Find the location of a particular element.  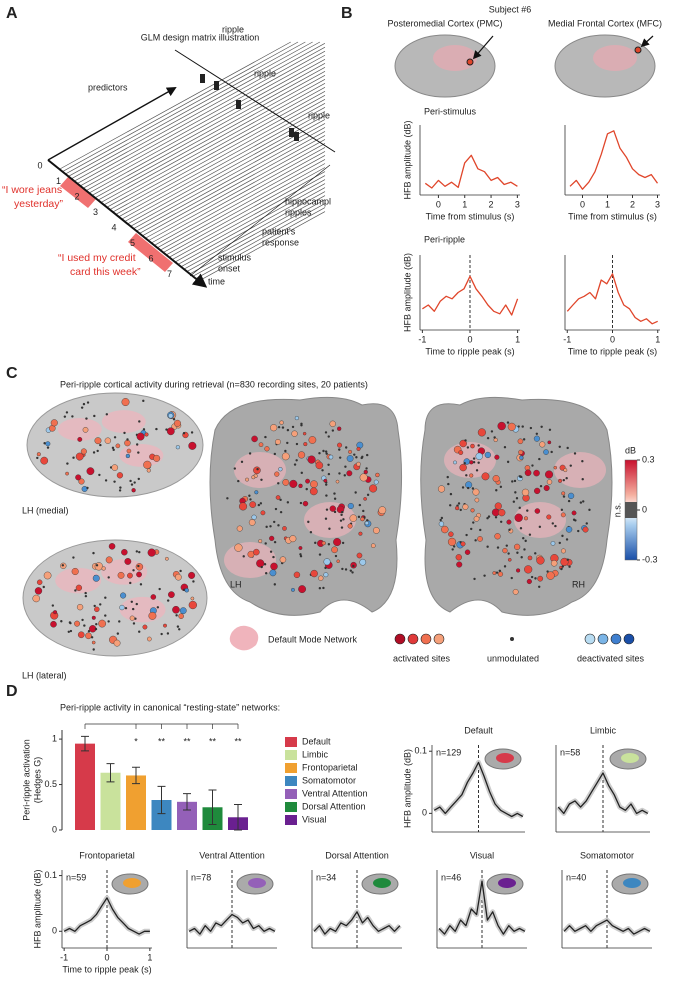

error-bar is located at coordinates (85, 743).